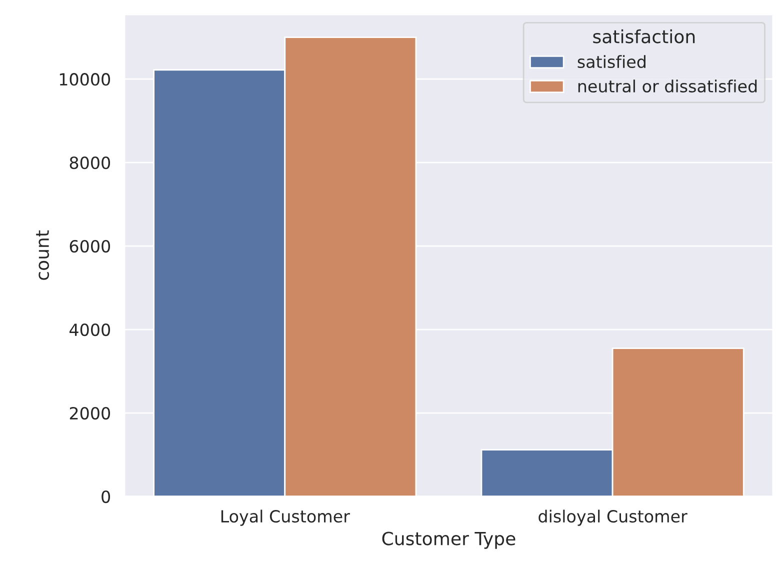  What do you see at coordinates (612, 61) in the screenshot?
I see `legend-label: satisfied` at bounding box center [612, 61].